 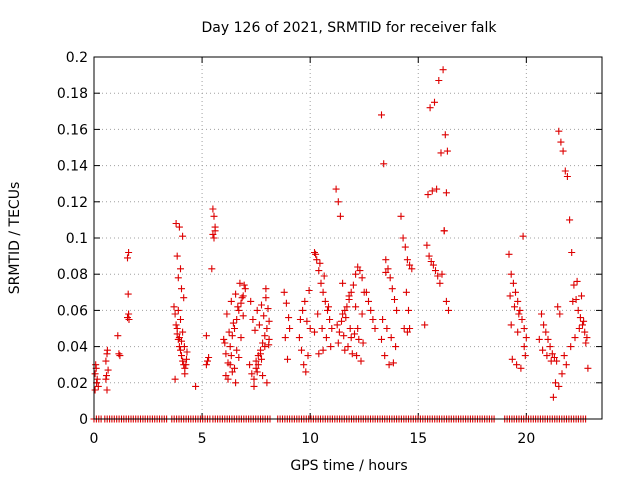 What do you see at coordinates (72, 203) in the screenshot?
I see `y-tick-label: 0.12` at bounding box center [72, 203].